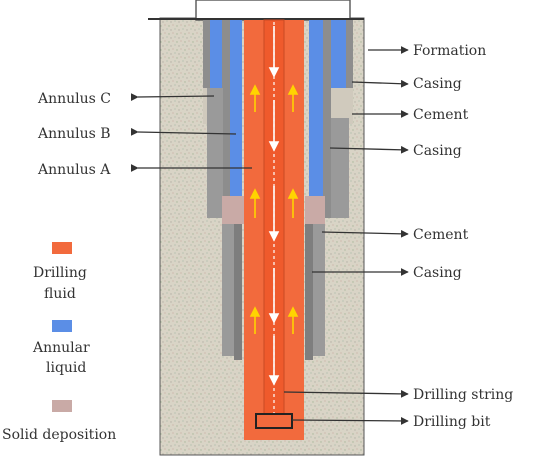 The width and height of the screenshot is (536, 457). What do you see at coordinates (60, 294) in the screenshot?
I see `legend-label-drilling-fluid-line2: fluid` at bounding box center [60, 294].